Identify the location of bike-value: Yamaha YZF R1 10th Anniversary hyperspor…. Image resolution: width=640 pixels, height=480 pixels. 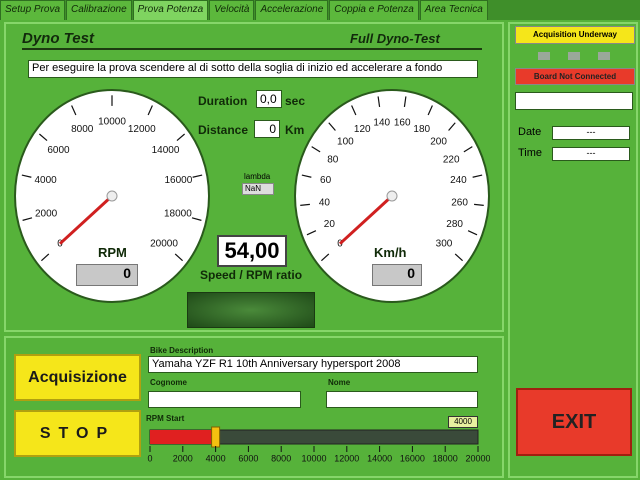
(313, 364).